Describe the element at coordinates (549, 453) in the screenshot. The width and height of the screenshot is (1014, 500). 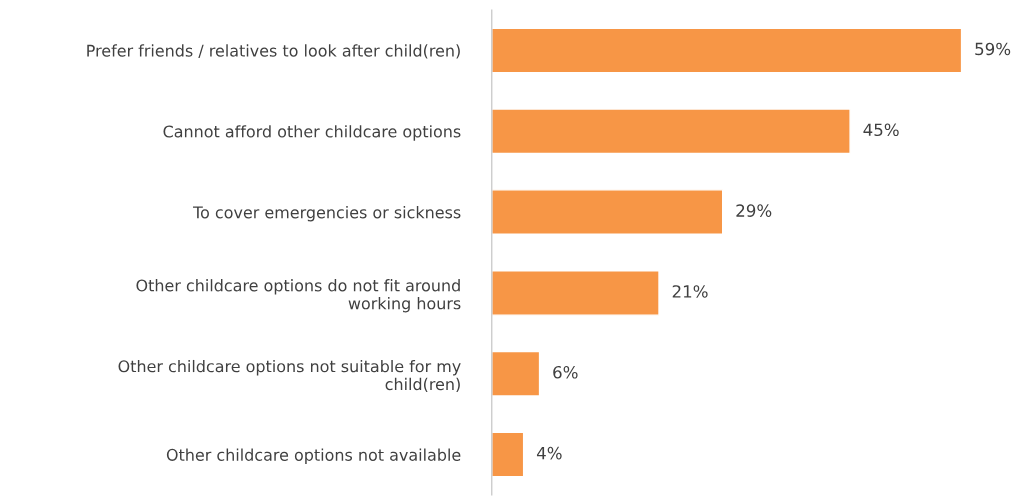
I see `data-label: 4%` at that location.